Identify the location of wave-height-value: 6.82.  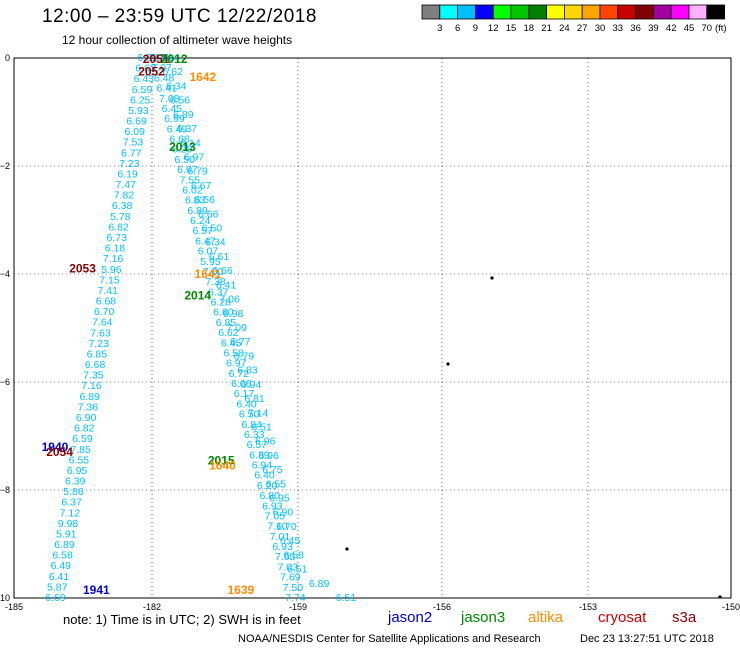
(118, 227).